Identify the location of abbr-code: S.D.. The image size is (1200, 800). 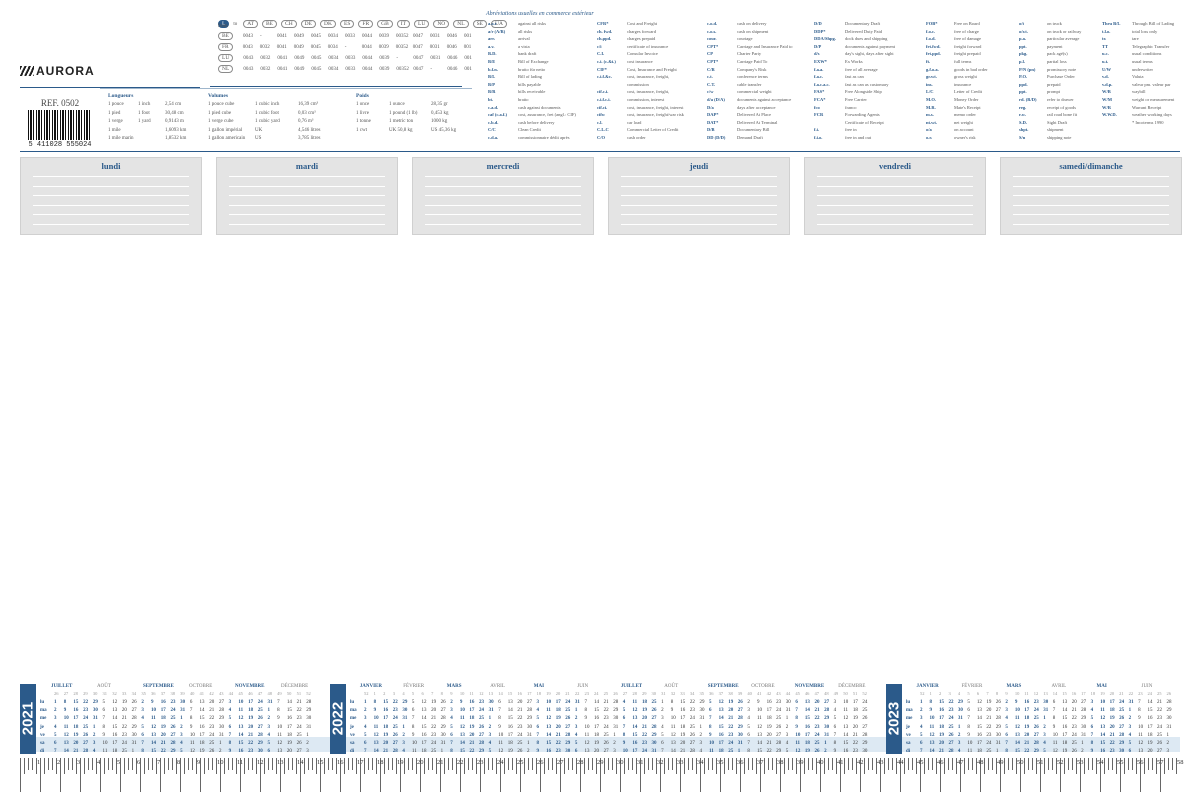
(1023, 123).